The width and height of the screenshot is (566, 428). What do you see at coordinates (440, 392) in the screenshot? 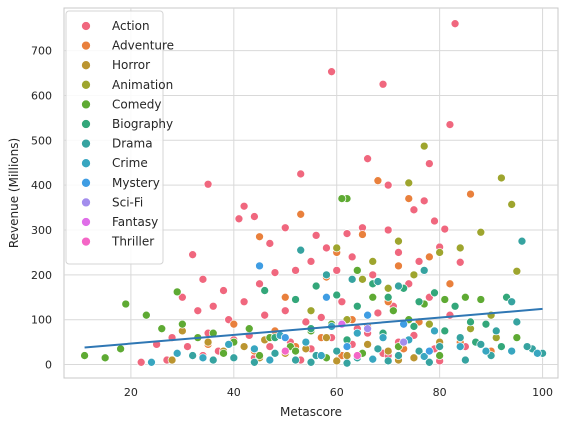
I see `x-tick-label: 80` at bounding box center [440, 392].